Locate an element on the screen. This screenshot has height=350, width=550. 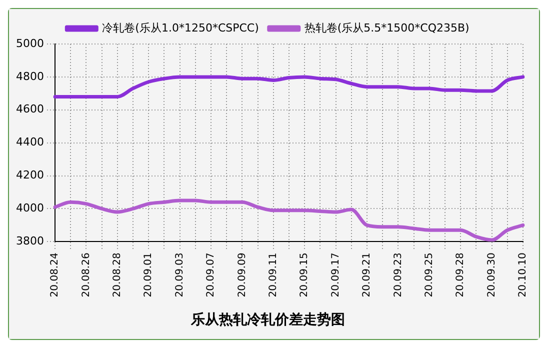
text: 乐从热轧冷轧价差走势图 is located at coordinates (267, 319).